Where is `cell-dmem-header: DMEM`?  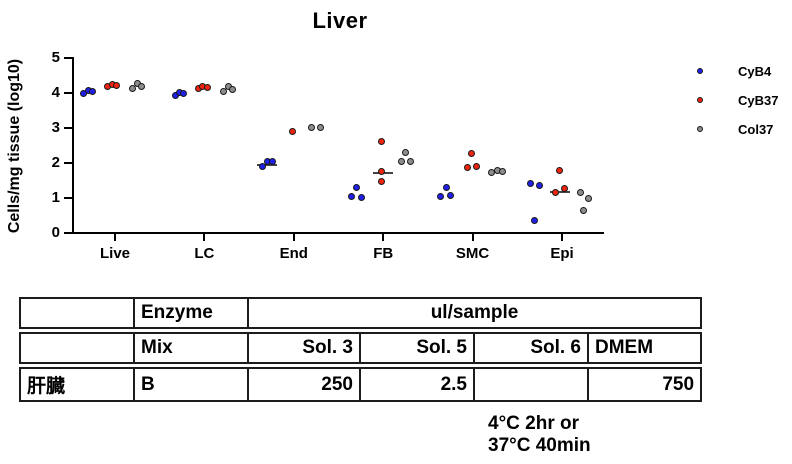 cell-dmem-header: DMEM is located at coordinates (645, 348).